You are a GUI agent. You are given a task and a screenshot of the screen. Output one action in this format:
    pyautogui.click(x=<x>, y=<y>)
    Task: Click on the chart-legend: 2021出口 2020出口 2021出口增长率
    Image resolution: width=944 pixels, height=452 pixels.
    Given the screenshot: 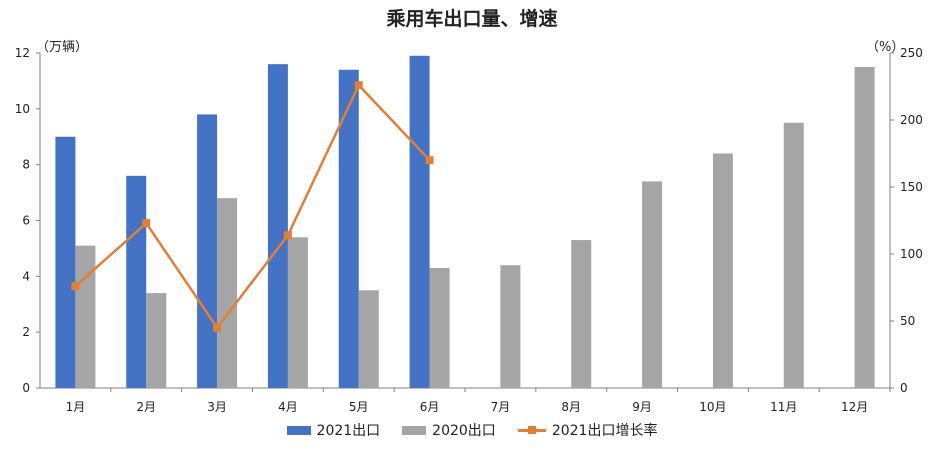 What is the action you would take?
    pyautogui.click(x=472, y=430)
    